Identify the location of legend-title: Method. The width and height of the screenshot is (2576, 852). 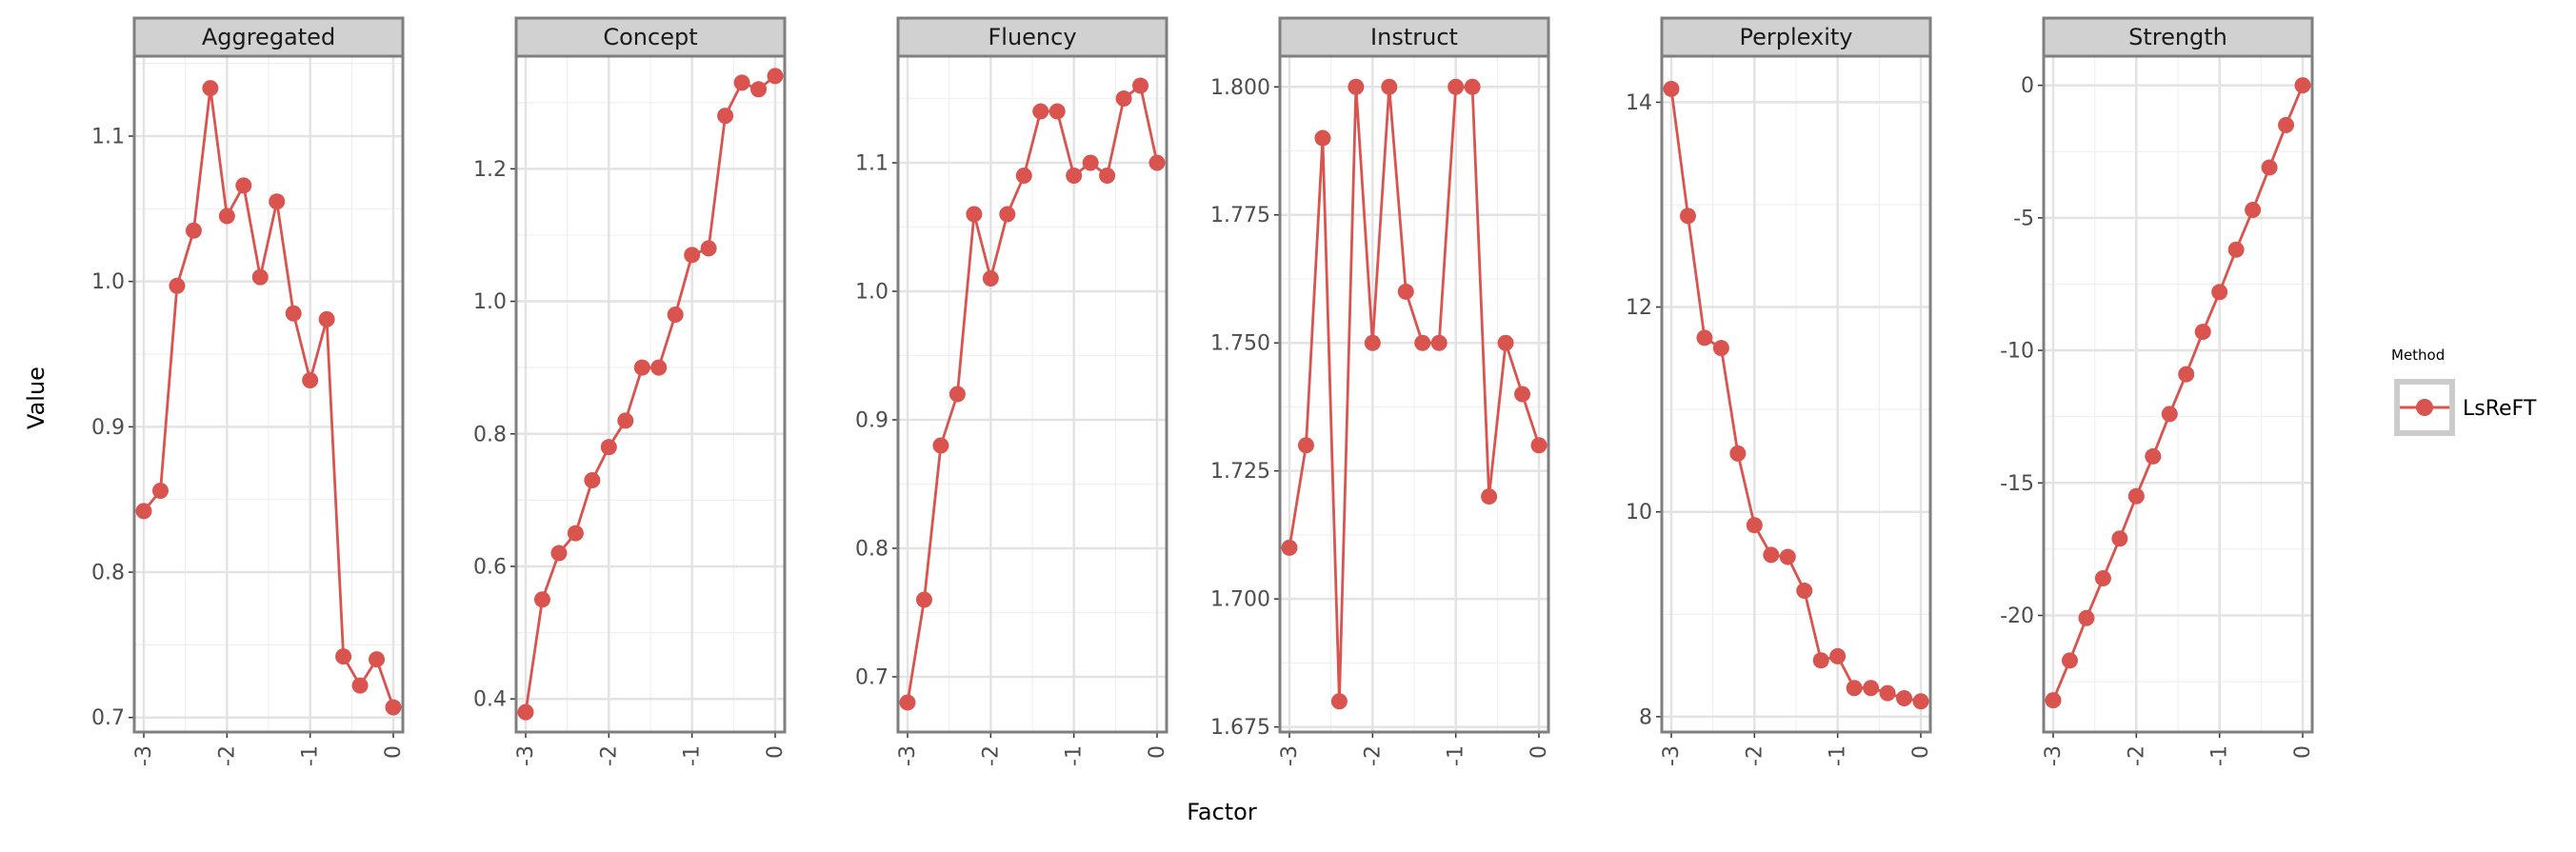
(2418, 355).